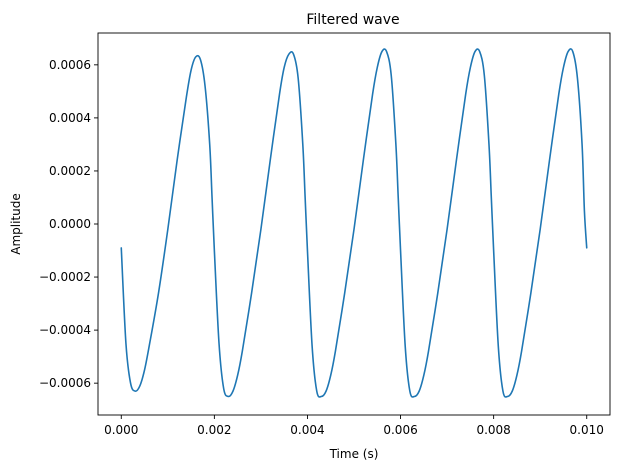  I want to click on x-tick-label: 0.006, so click(400, 430).